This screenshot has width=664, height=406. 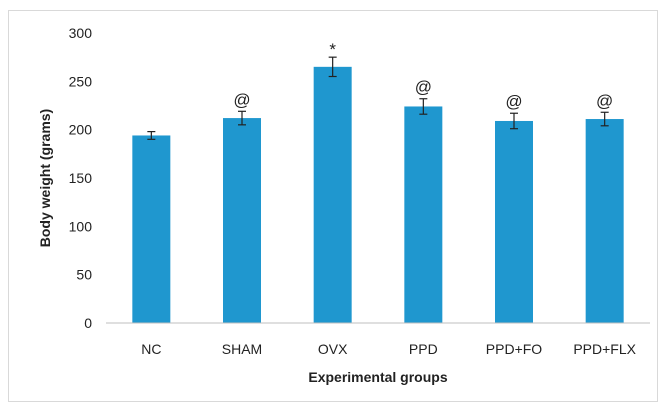 I want to click on y-tick-labels: 0 50 100 150 200 250 300, so click(x=81, y=178).